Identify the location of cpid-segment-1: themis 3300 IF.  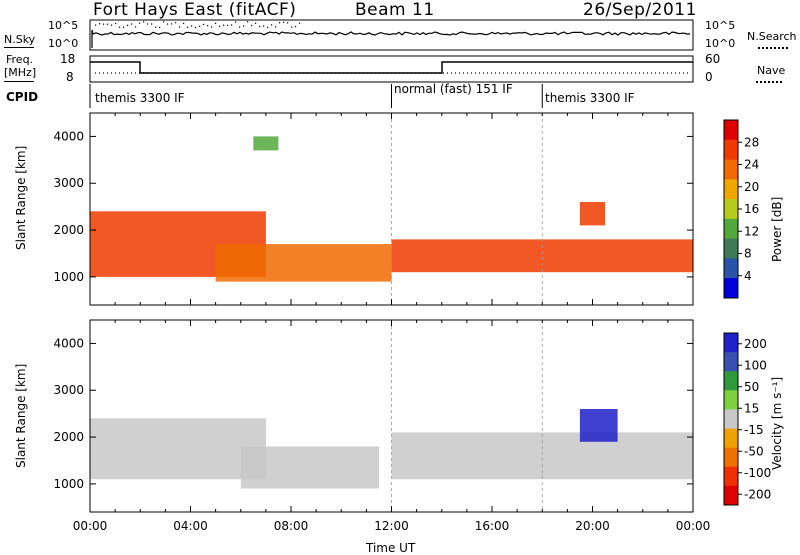
(140, 98).